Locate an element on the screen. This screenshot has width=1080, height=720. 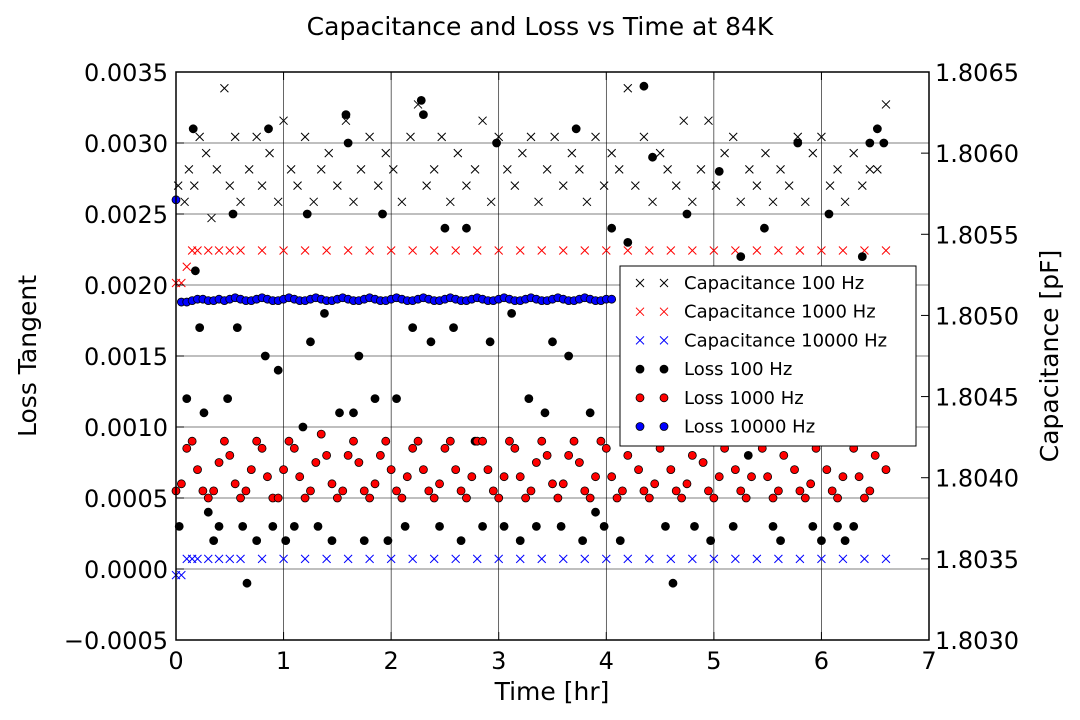
x-tick-label: 4 is located at coordinates (606, 661).